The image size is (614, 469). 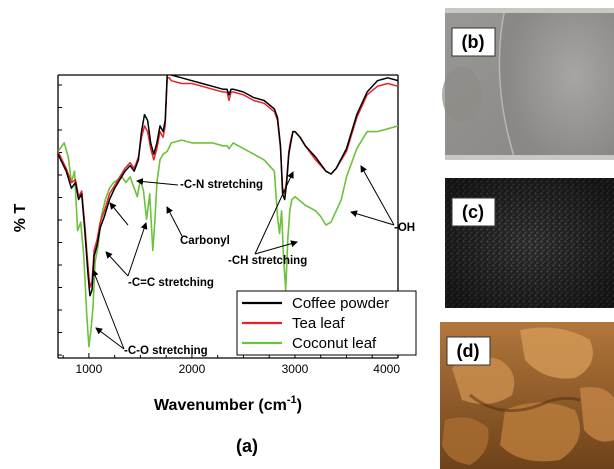 I want to click on annotation-cn: -C-N stretching, so click(x=221, y=185).